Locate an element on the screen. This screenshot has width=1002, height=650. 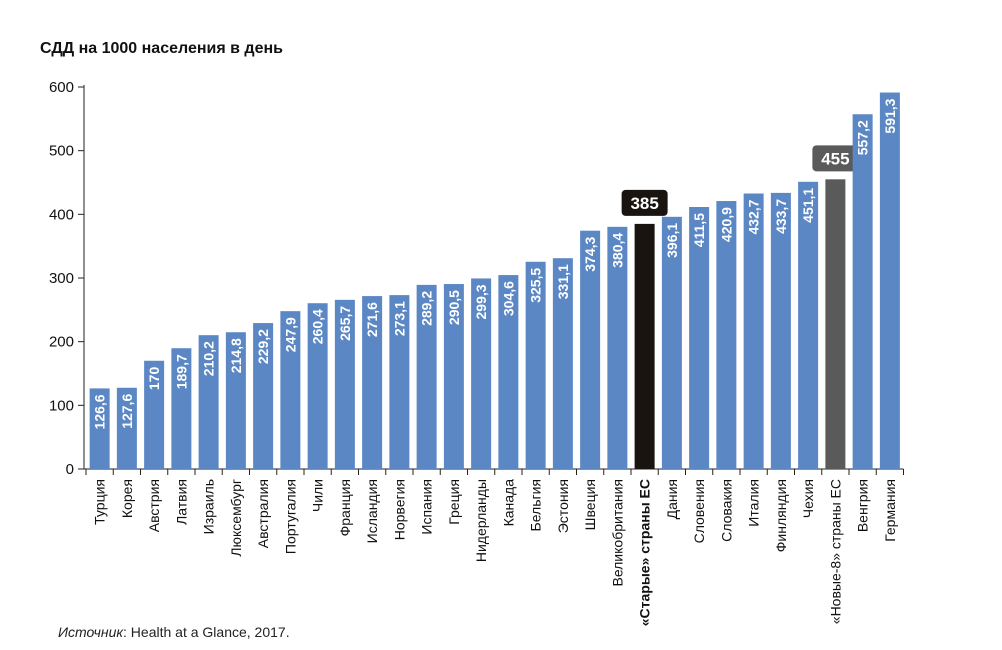
value-label: 591,3 is located at coordinates (890, 115).